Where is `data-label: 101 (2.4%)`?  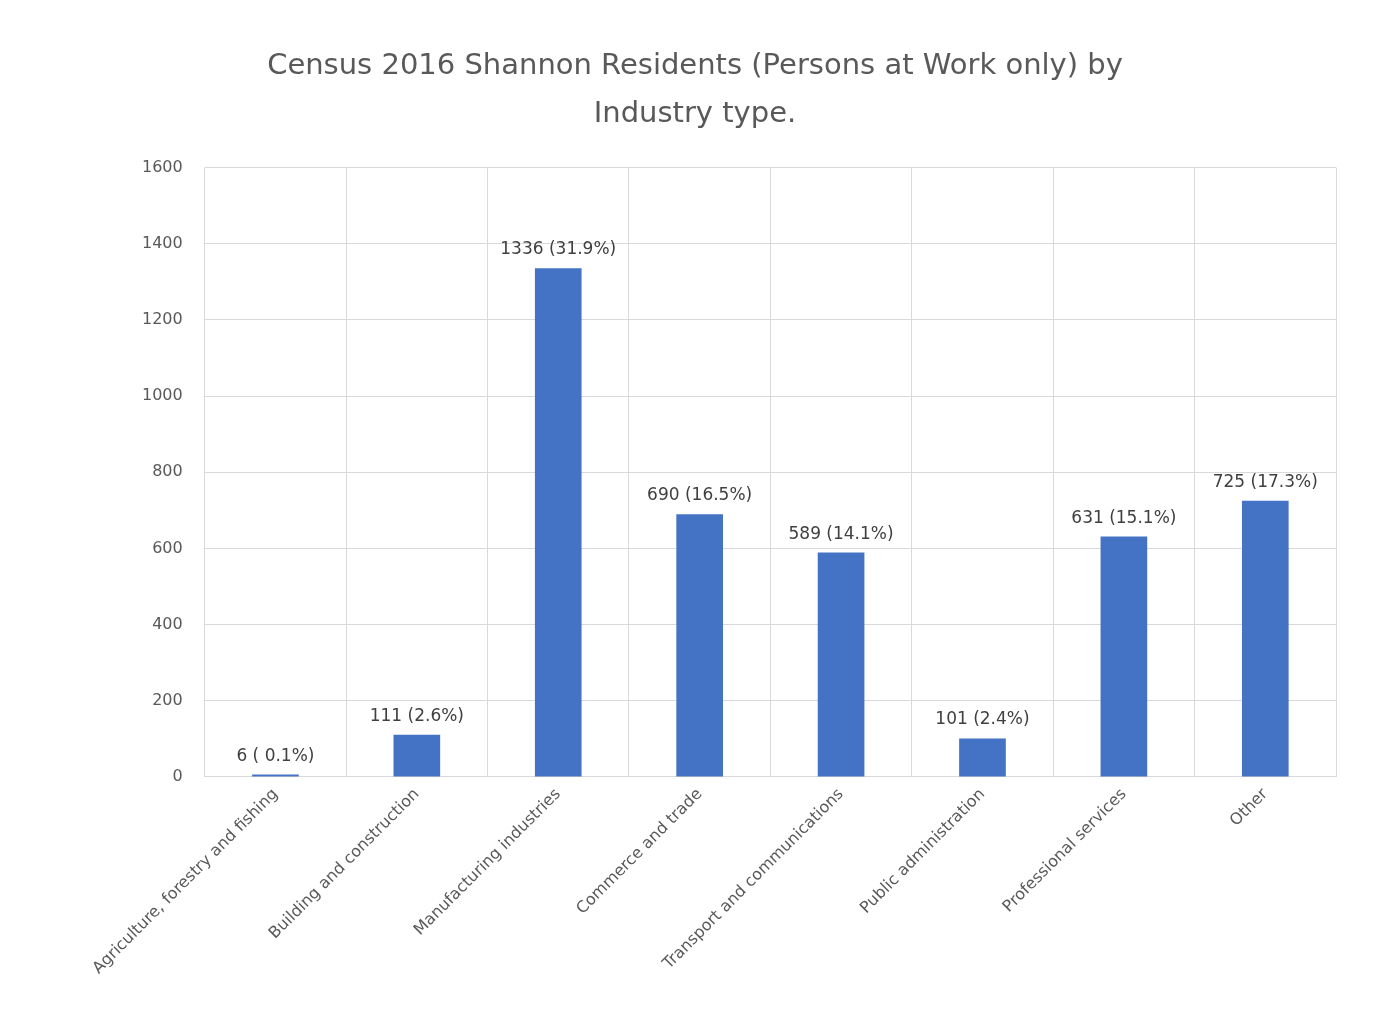
data-label: 101 (2.4%) is located at coordinates (982, 718).